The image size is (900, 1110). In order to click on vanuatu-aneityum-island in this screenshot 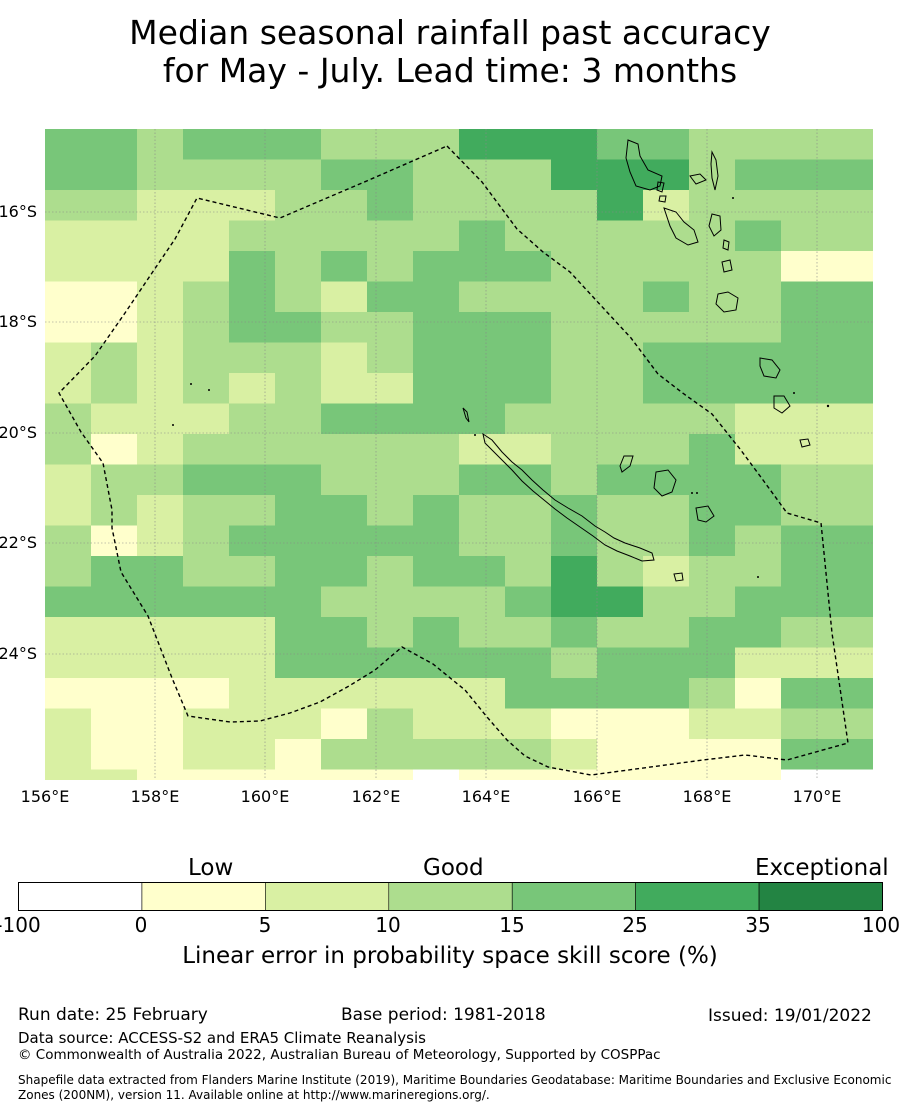, I will do `click(805, 443)`.